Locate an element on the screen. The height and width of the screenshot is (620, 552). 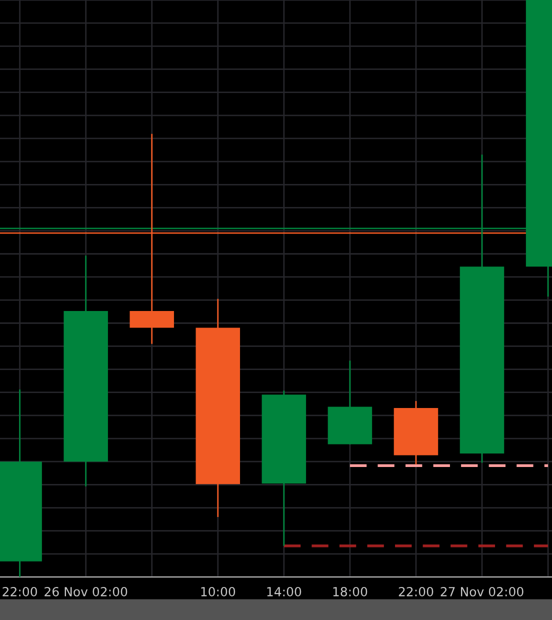
x-tick-label: 10:00 is located at coordinates (218, 591).